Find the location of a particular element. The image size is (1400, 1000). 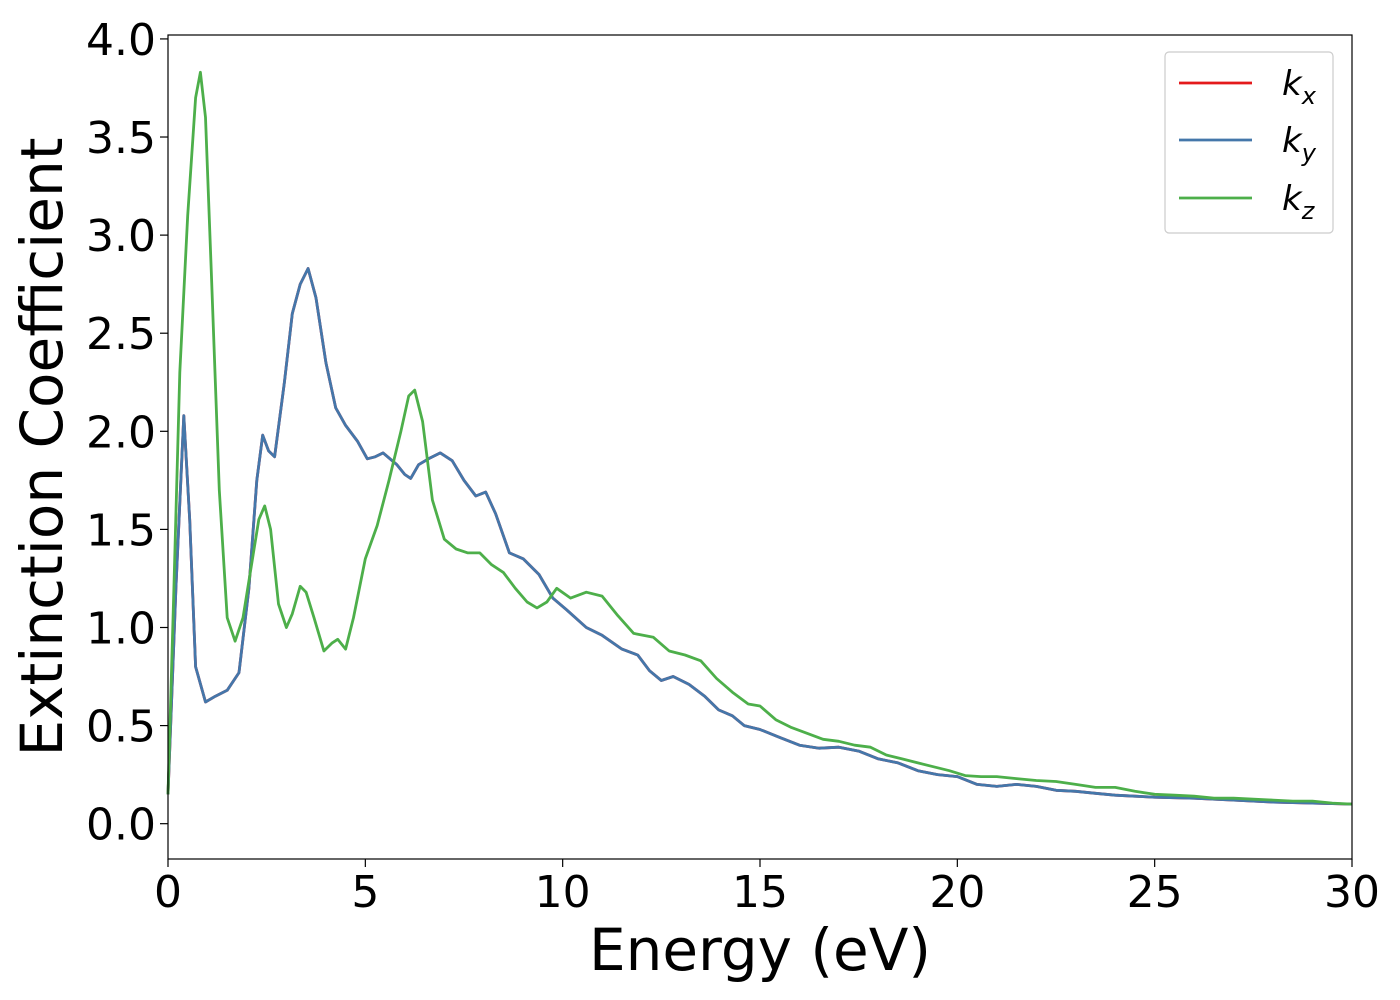

legend-label-kx: kx is located at coordinates (1299, 87).